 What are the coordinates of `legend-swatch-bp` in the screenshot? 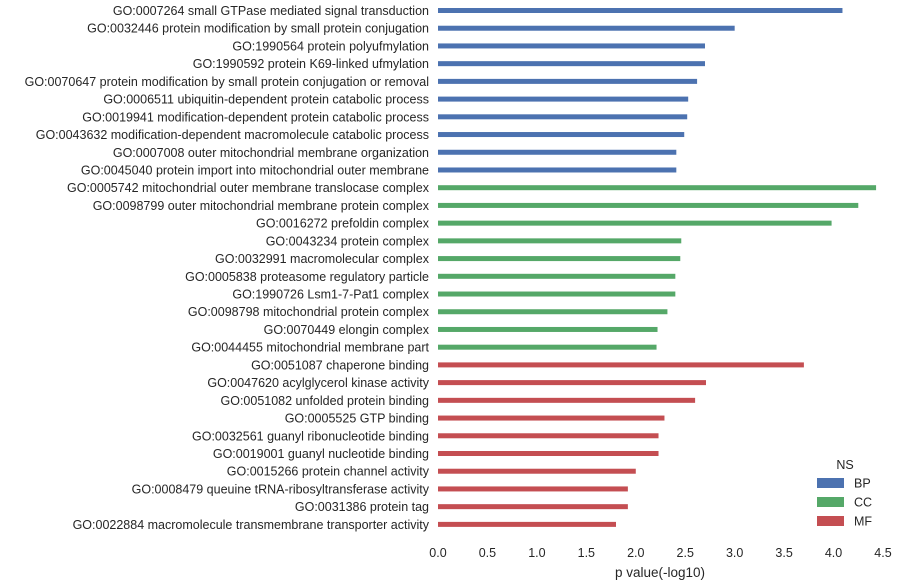 It's located at (830, 483).